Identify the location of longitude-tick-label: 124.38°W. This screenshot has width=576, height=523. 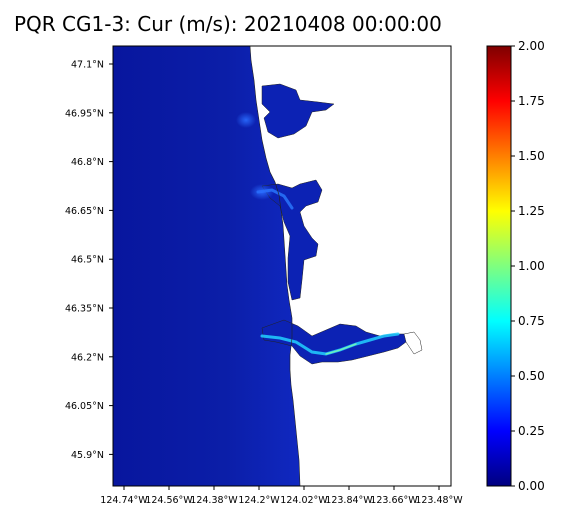
(214, 500).